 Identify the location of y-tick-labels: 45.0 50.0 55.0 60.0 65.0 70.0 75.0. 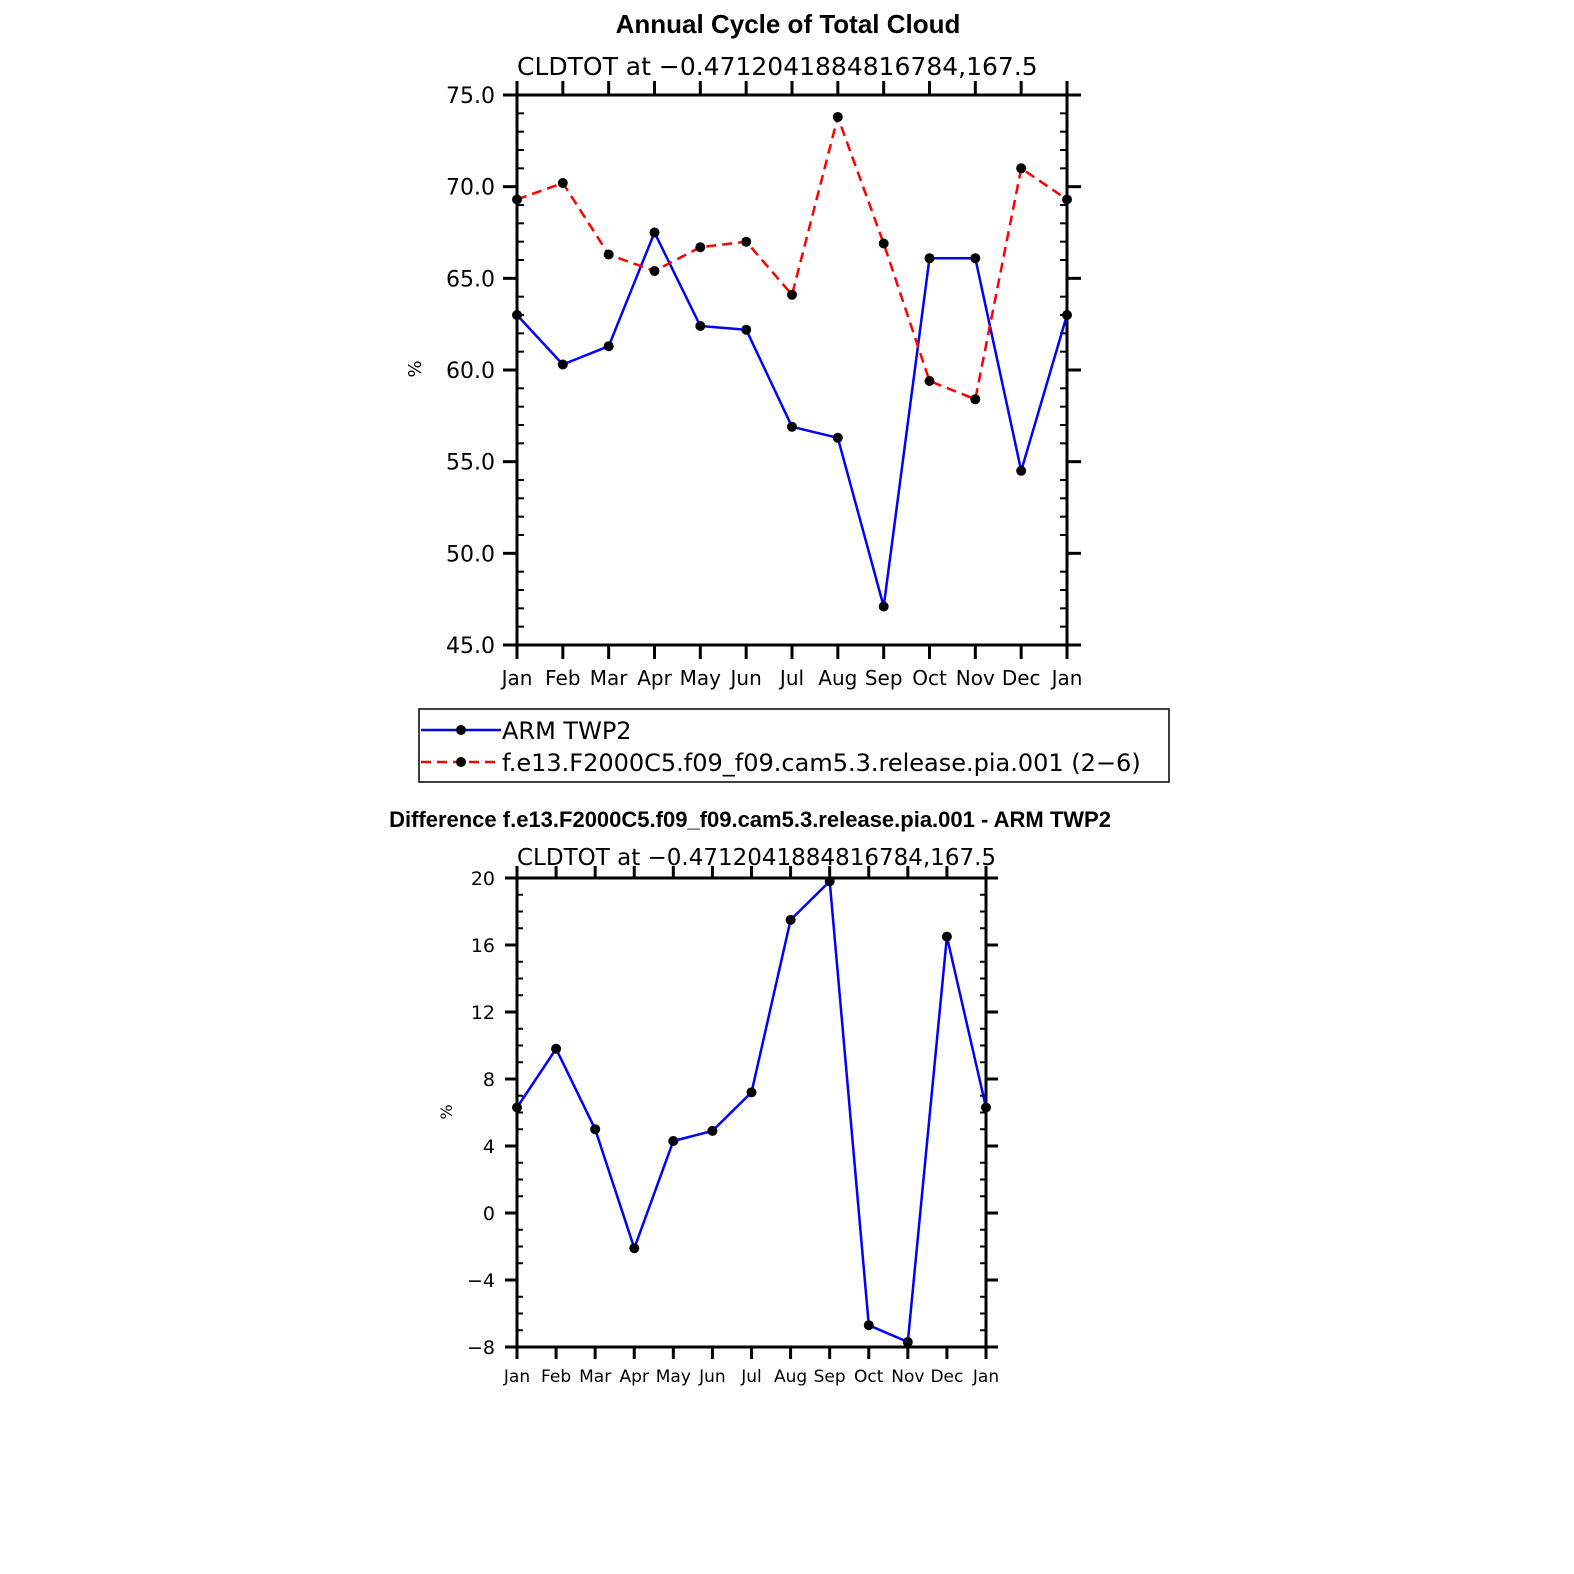
(470, 371).